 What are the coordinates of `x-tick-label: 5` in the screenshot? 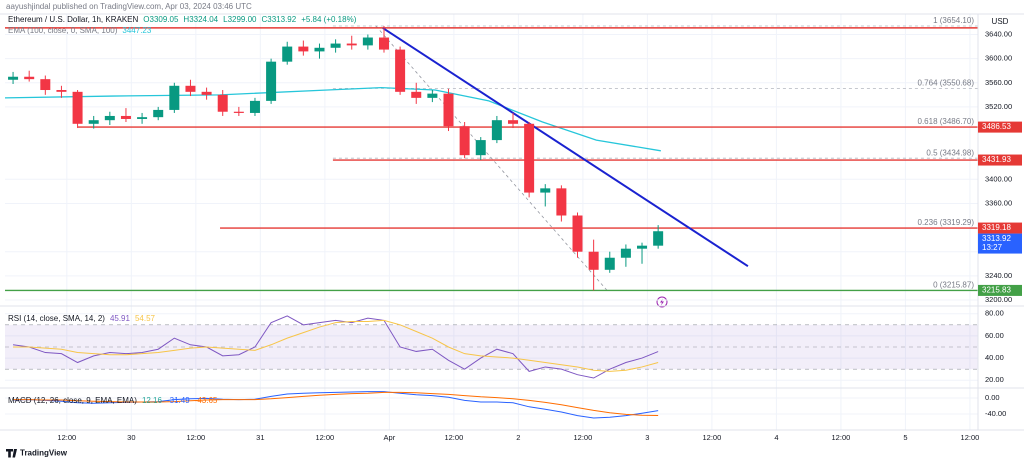 It's located at (905, 437).